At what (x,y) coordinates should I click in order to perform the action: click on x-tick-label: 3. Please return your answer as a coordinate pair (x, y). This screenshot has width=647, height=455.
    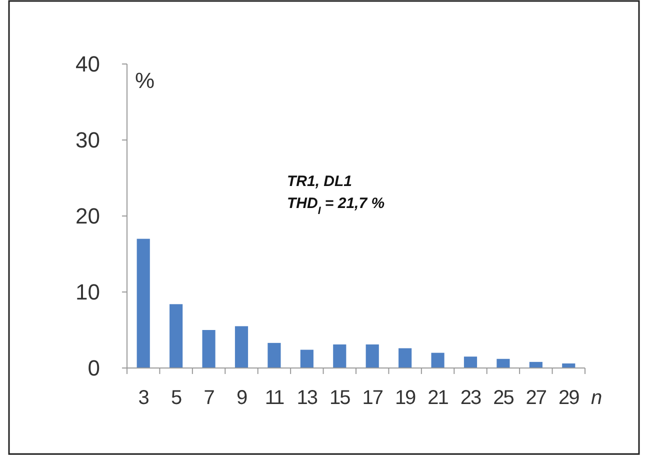
    Looking at the image, I should click on (144, 398).